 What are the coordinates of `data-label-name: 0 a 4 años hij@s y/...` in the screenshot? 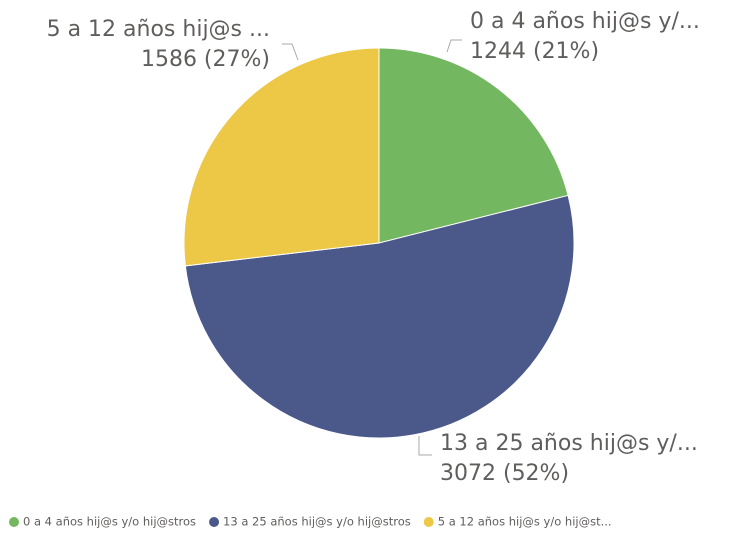 It's located at (585, 21).